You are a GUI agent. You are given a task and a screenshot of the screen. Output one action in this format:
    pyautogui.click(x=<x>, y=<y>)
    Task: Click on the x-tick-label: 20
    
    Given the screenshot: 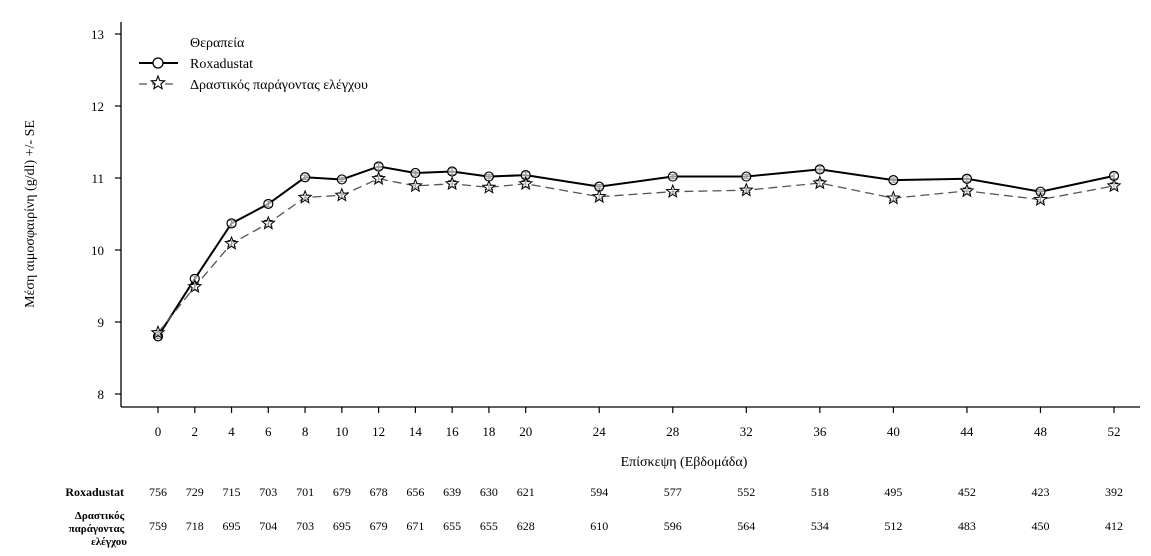 What is the action you would take?
    pyautogui.click(x=525, y=431)
    